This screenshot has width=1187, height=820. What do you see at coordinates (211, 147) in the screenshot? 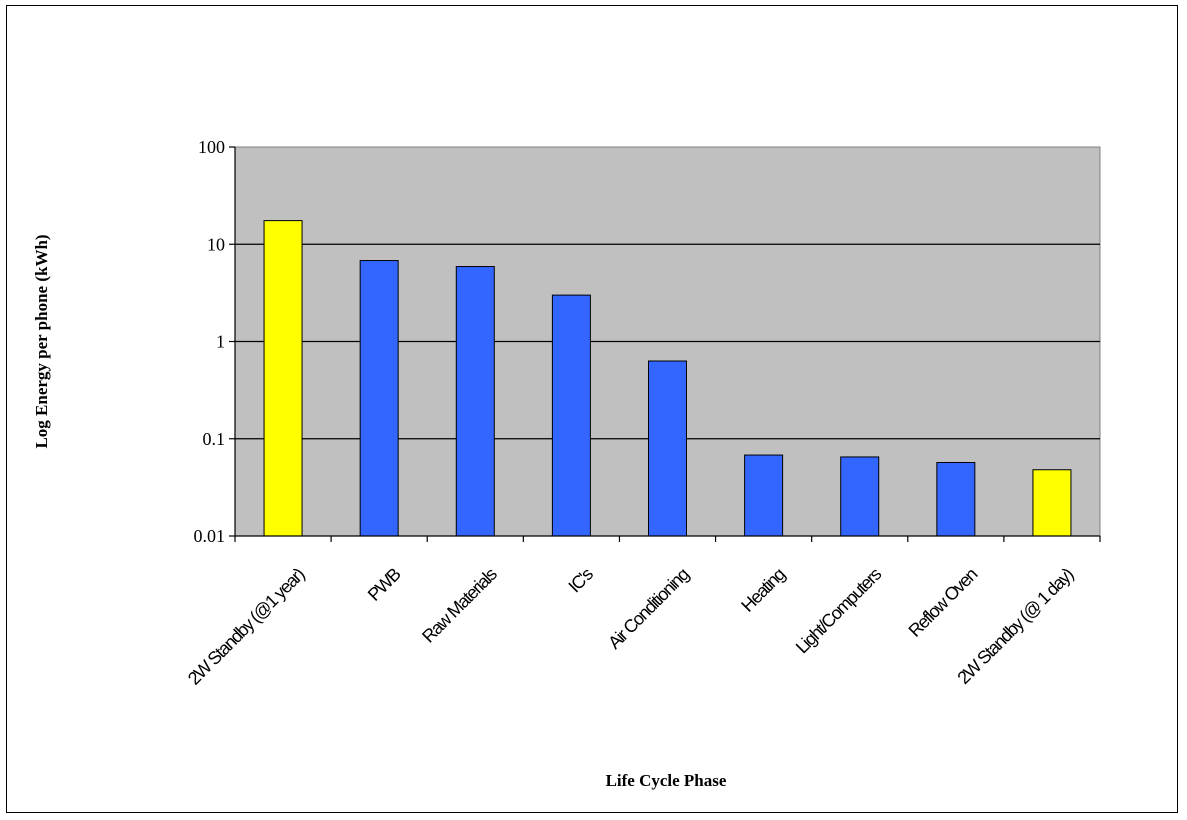
I see `y-tick-label: 100` at bounding box center [211, 147].